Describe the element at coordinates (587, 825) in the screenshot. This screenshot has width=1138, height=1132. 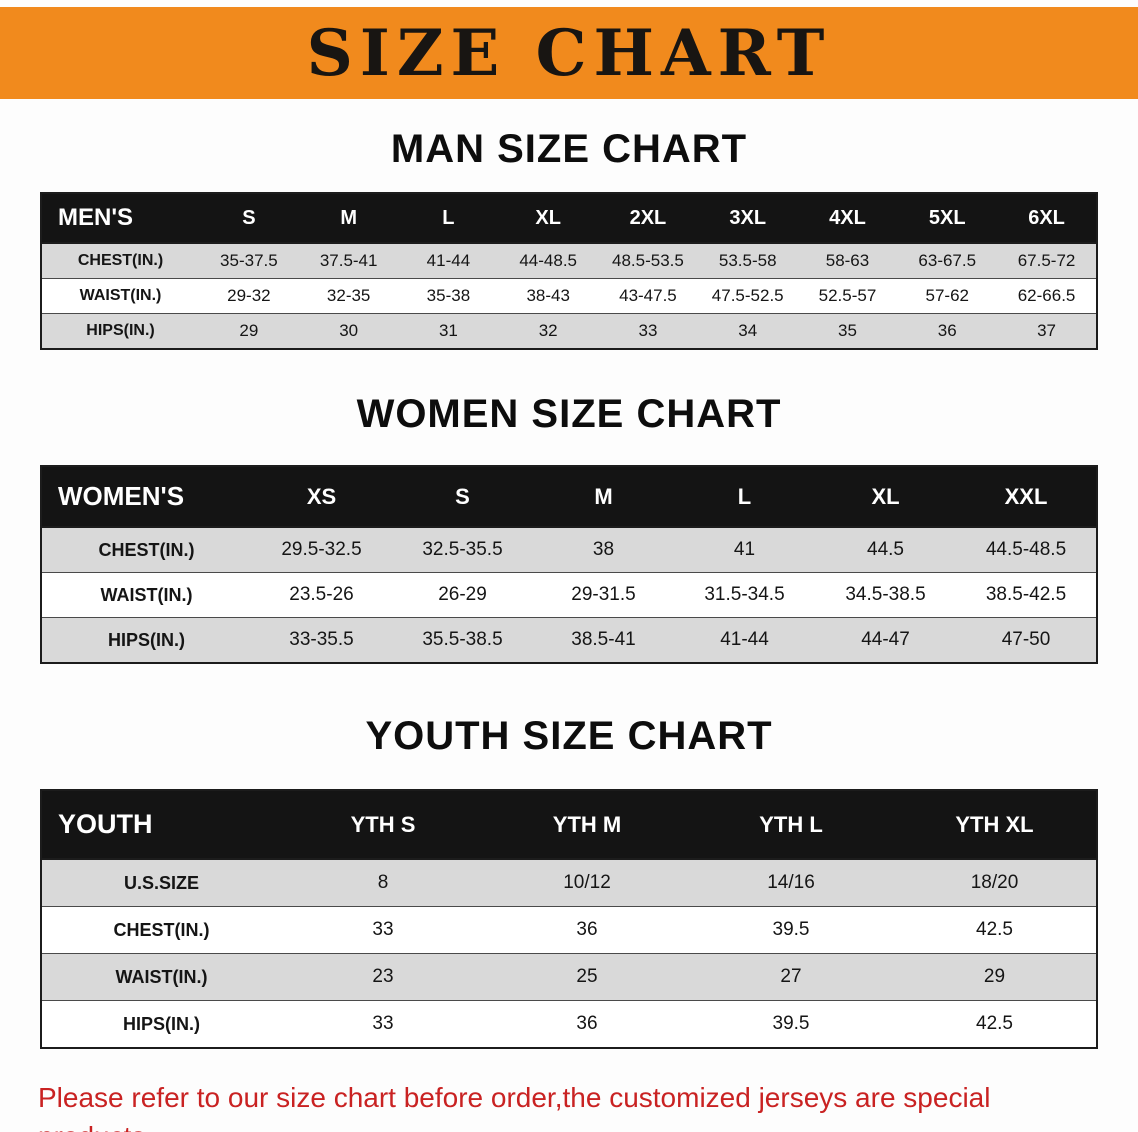
I see `size-column-header: YTH M` at that location.